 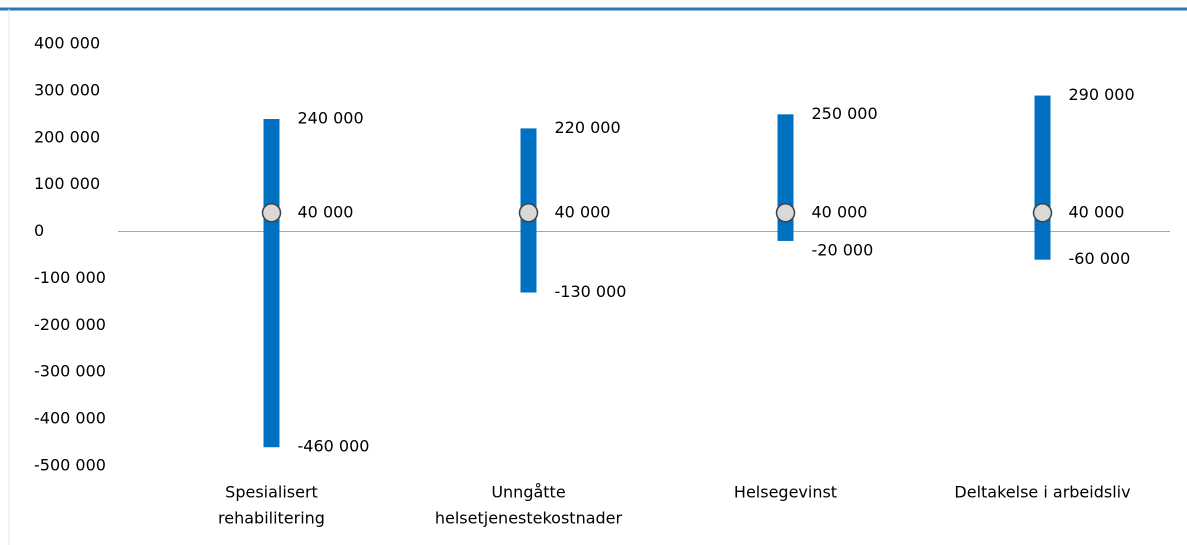 What do you see at coordinates (334, 446) in the screenshot?
I see `low-label: -460 000` at bounding box center [334, 446].